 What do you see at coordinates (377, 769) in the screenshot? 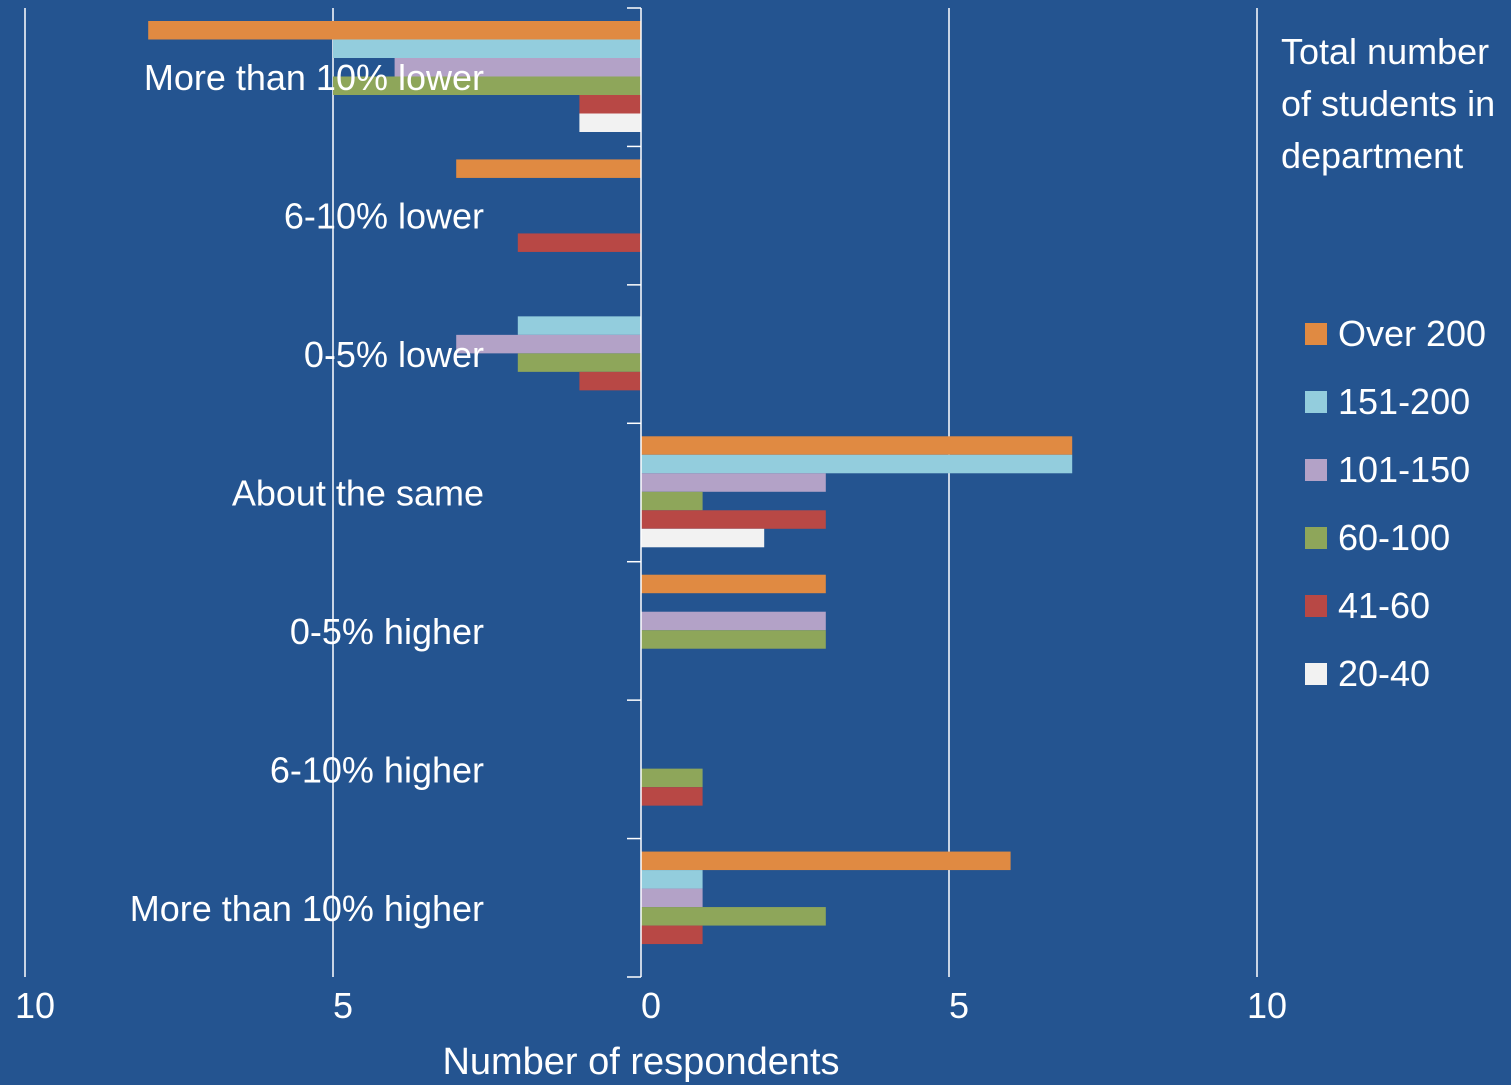
I see `category-label: 6-10% higher` at bounding box center [377, 769].